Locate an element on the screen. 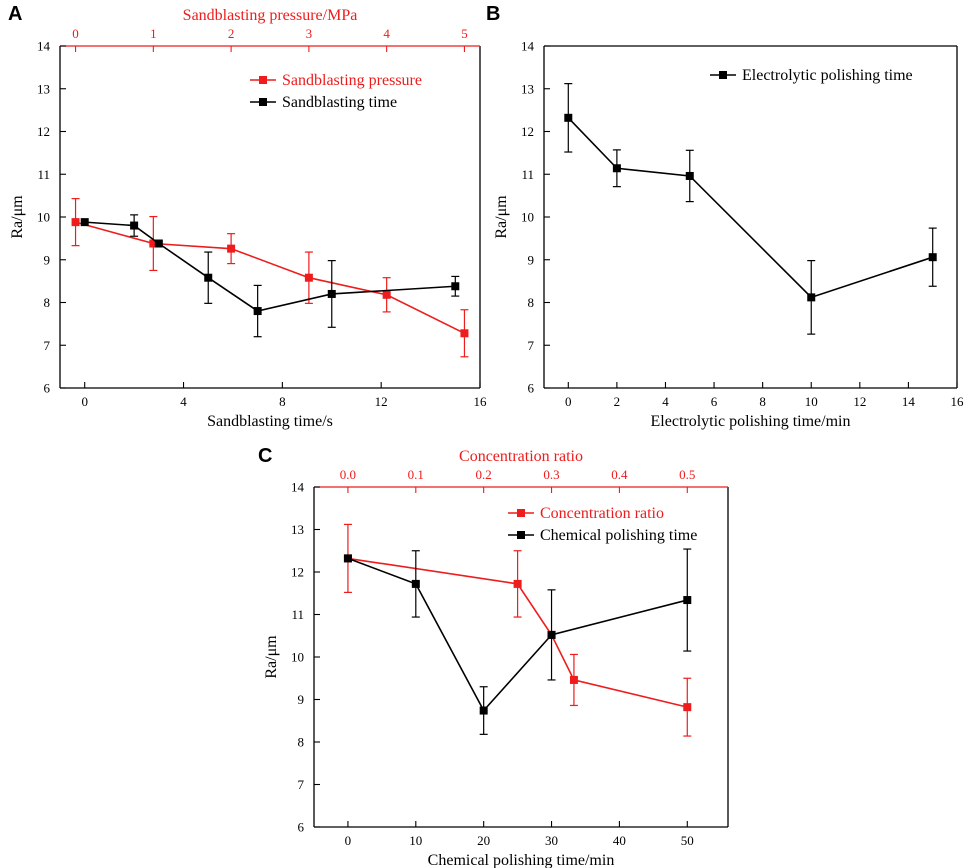 This screenshot has width=969, height=868. x-tick-label: 40 is located at coordinates (619, 840).